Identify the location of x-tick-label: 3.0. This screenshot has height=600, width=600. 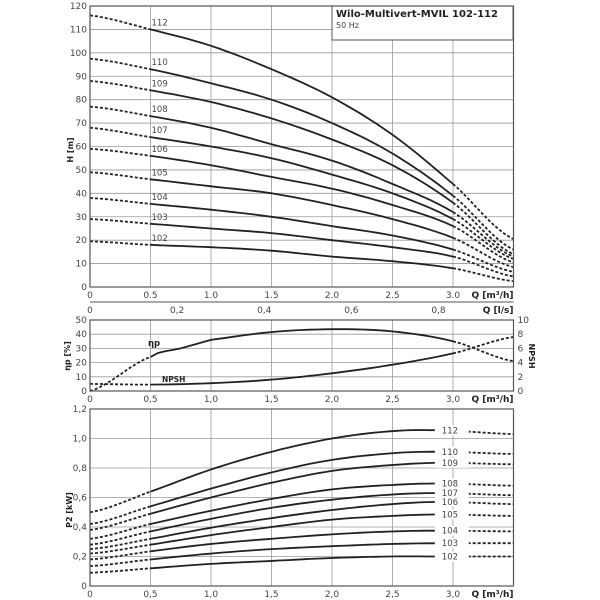
(453, 296).